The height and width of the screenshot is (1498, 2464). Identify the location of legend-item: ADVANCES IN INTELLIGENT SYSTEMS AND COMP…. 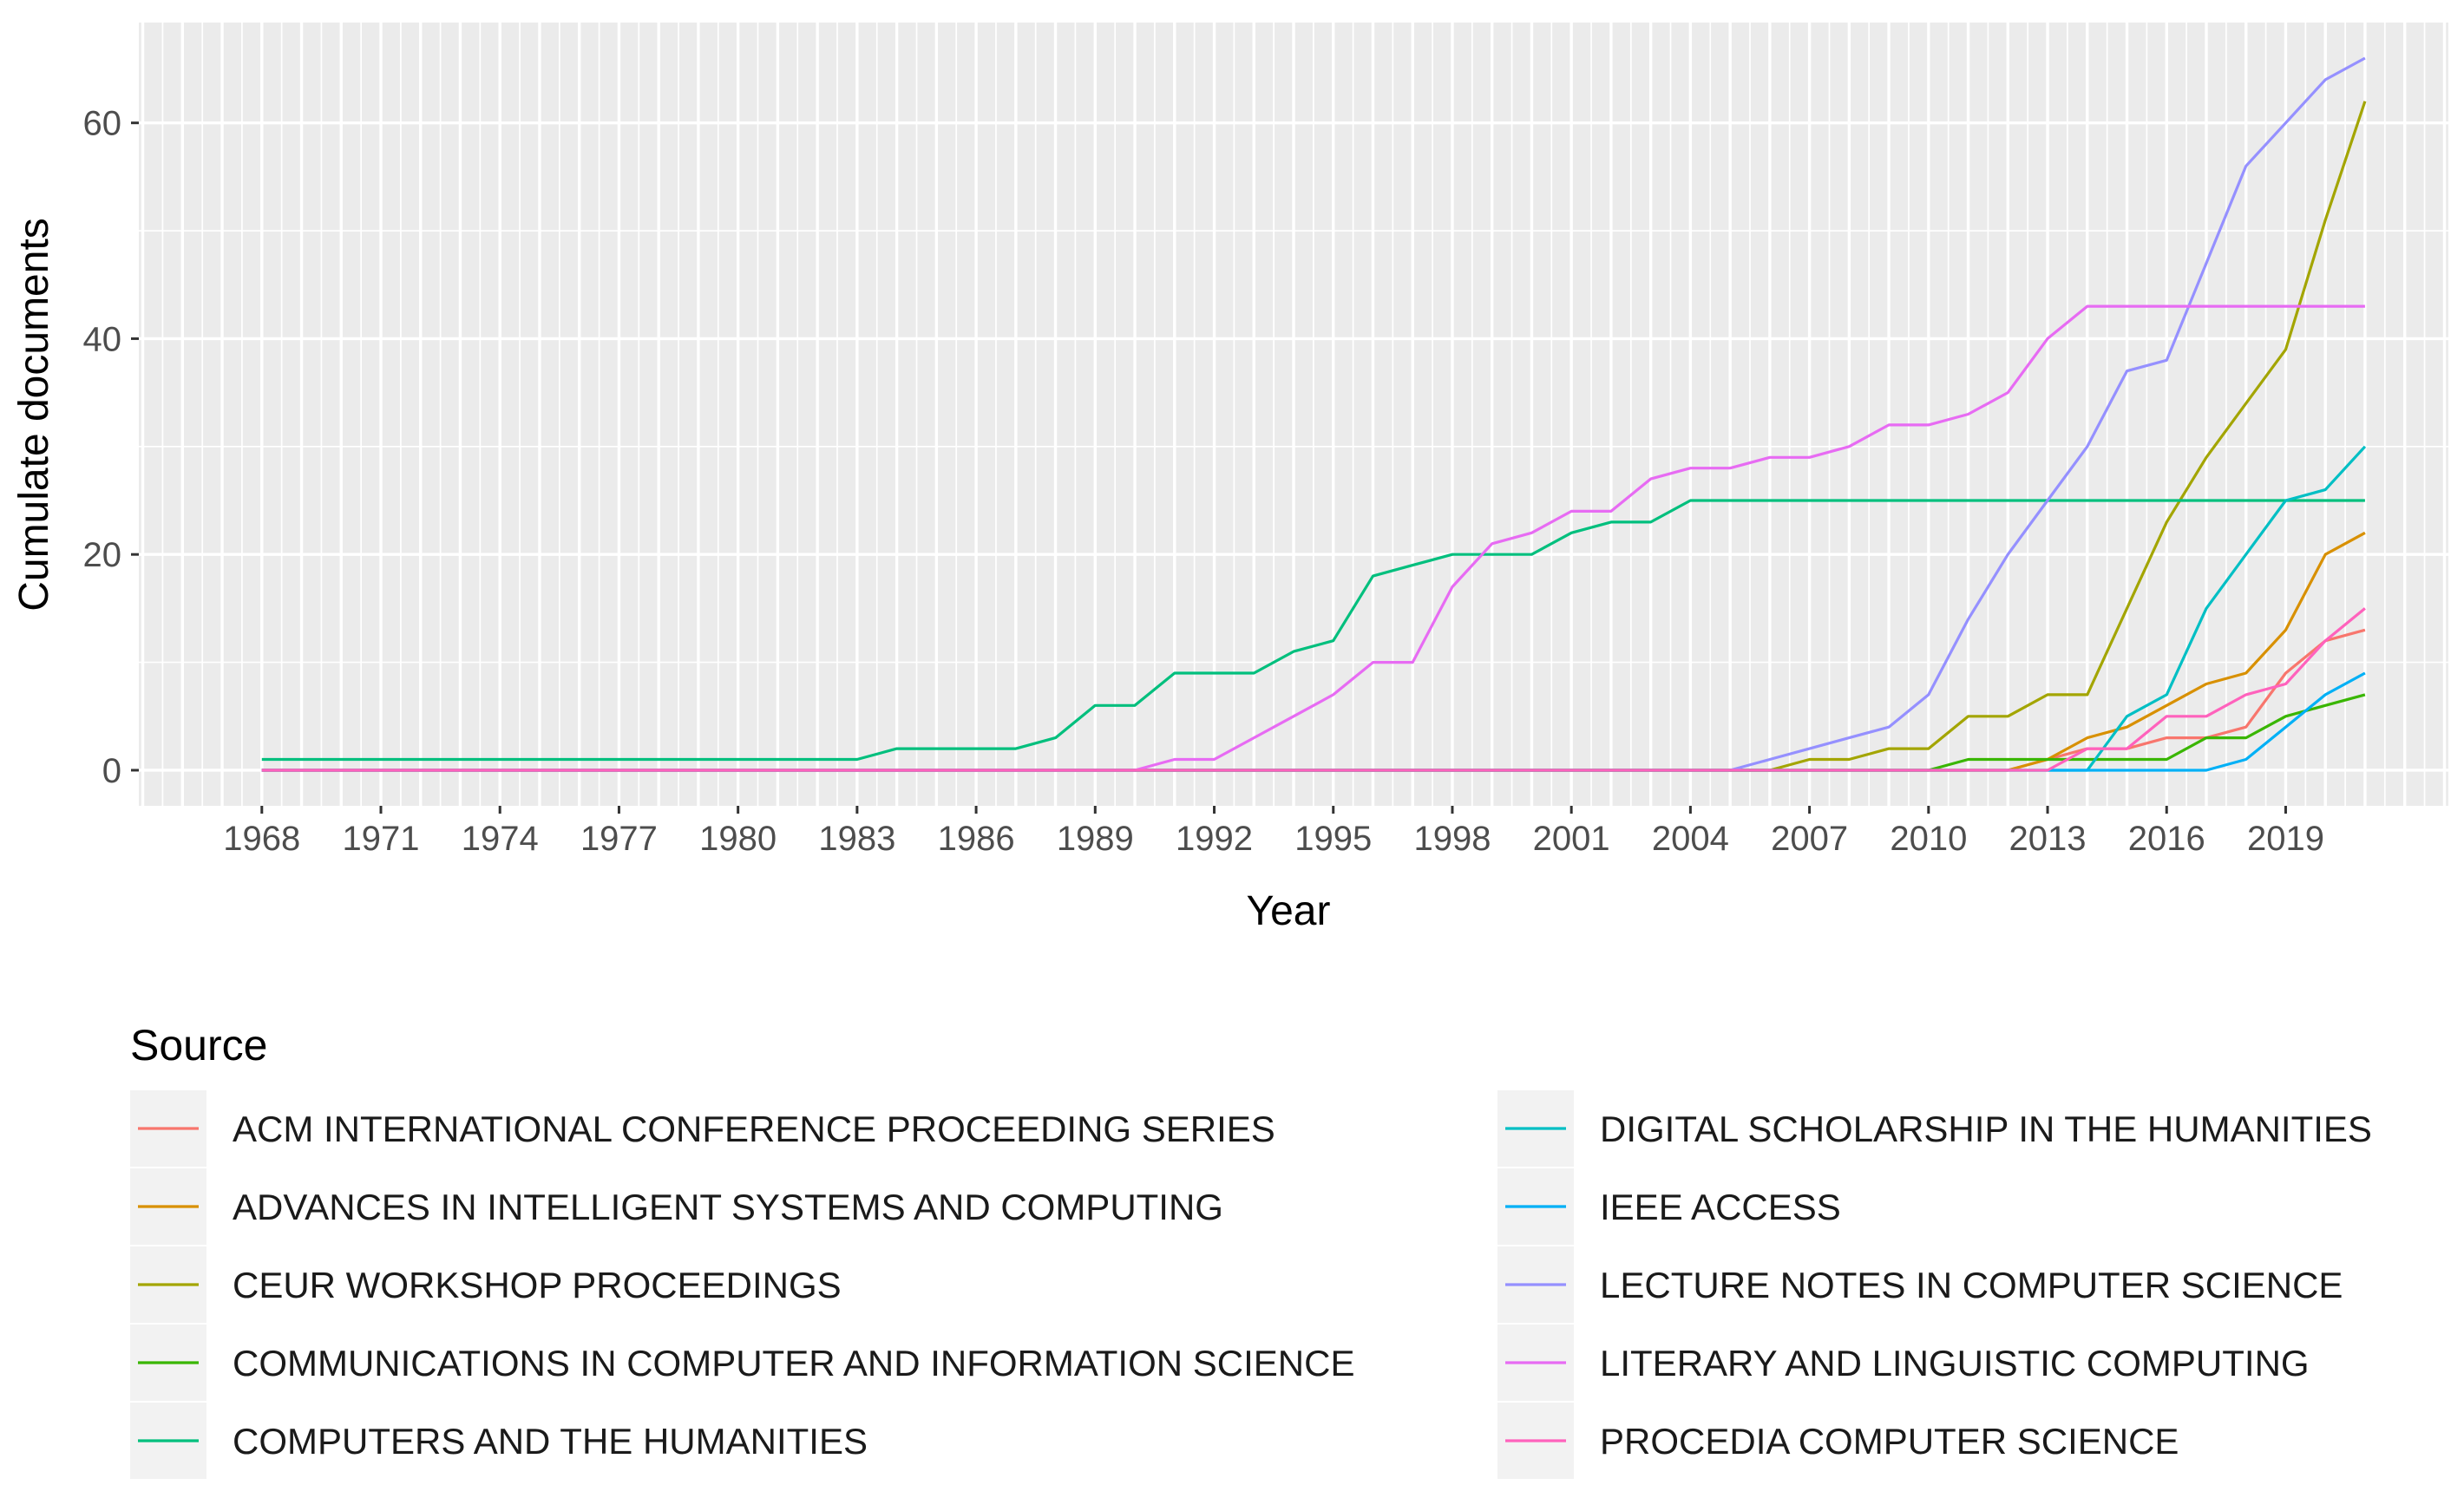
(676, 1206).